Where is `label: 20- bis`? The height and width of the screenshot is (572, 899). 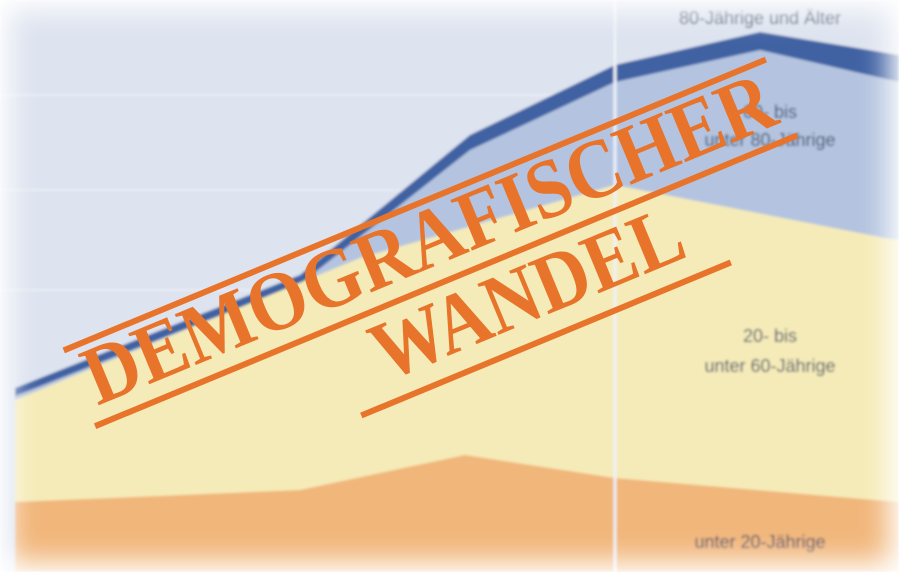 label: 20- bis is located at coordinates (770, 336).